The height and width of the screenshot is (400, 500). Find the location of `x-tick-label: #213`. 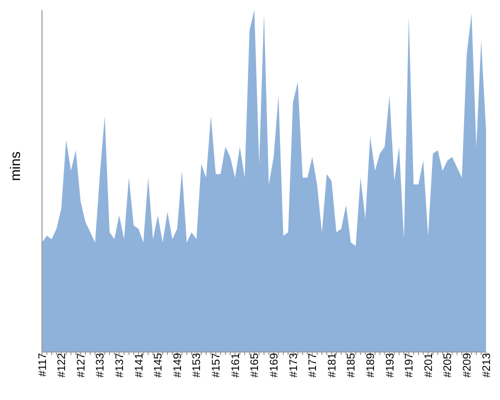

x-tick-label: #213 is located at coordinates (486, 365).